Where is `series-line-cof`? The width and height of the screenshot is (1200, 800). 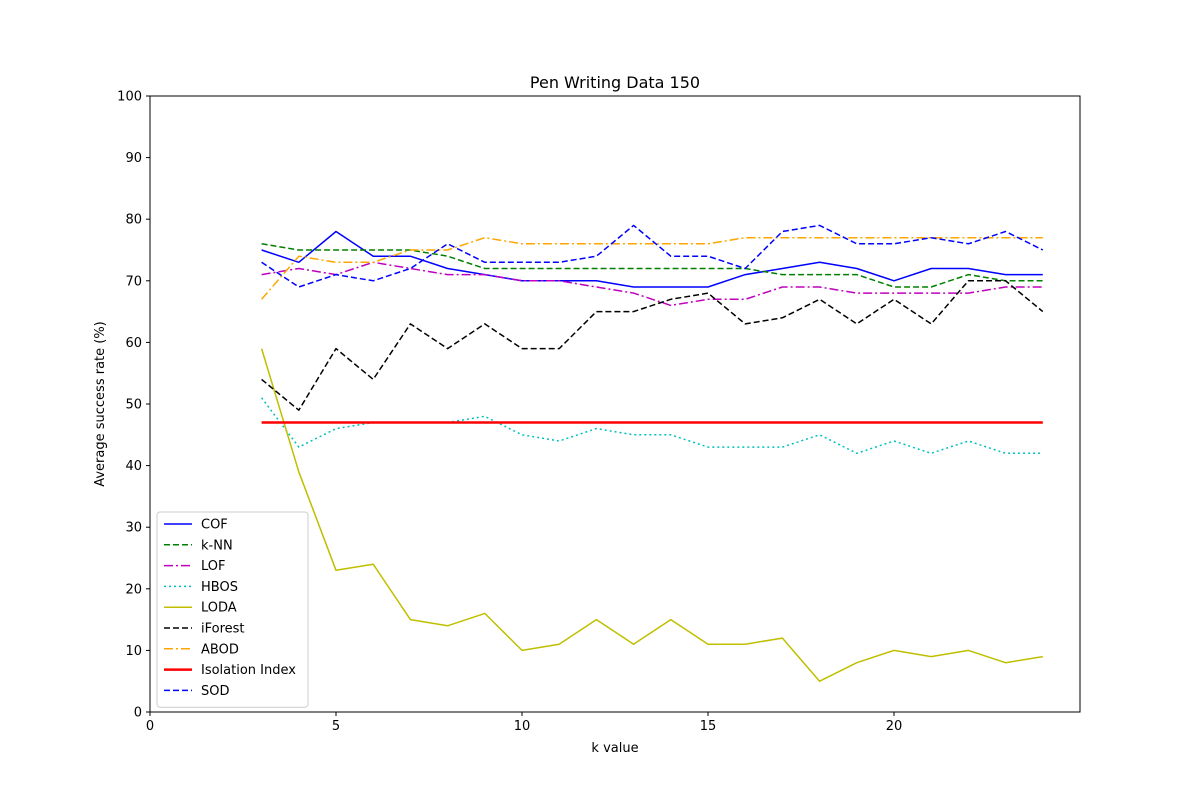
series-line-cof is located at coordinates (652, 259).